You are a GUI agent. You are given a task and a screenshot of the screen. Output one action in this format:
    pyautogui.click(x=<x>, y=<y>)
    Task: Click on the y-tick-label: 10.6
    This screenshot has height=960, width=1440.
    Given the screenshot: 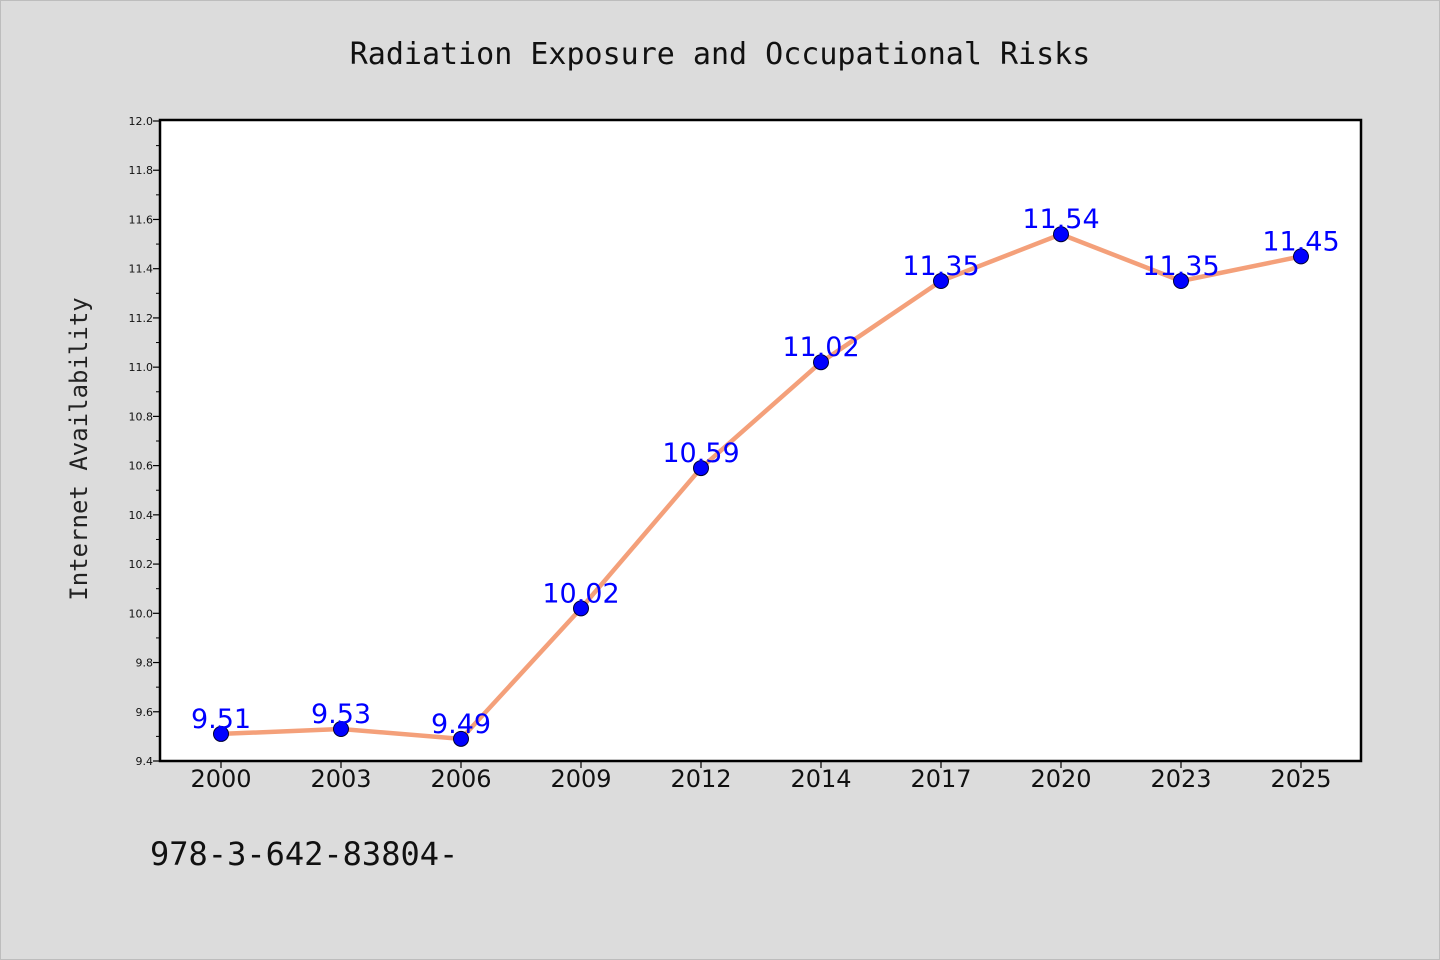 What is the action you would take?
    pyautogui.click(x=141, y=466)
    